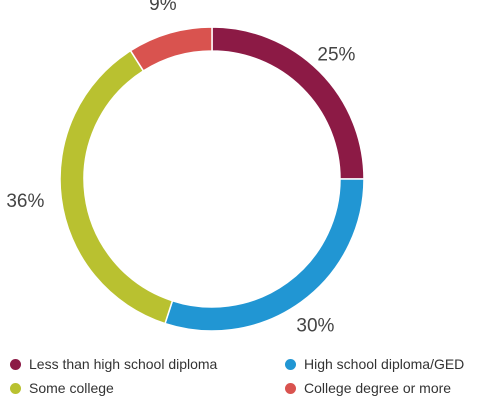 The image size is (490, 407). What do you see at coordinates (336, 55) in the screenshot?
I see `slice-label-0: 25%` at bounding box center [336, 55].